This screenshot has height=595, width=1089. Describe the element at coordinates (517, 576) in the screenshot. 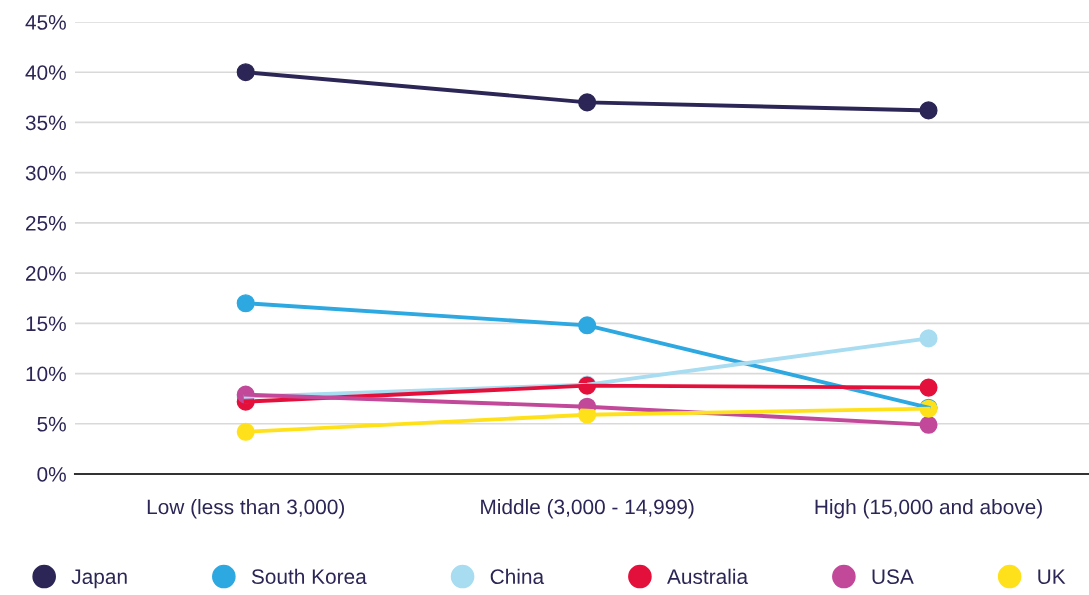

I see `legend-label: China` at that location.